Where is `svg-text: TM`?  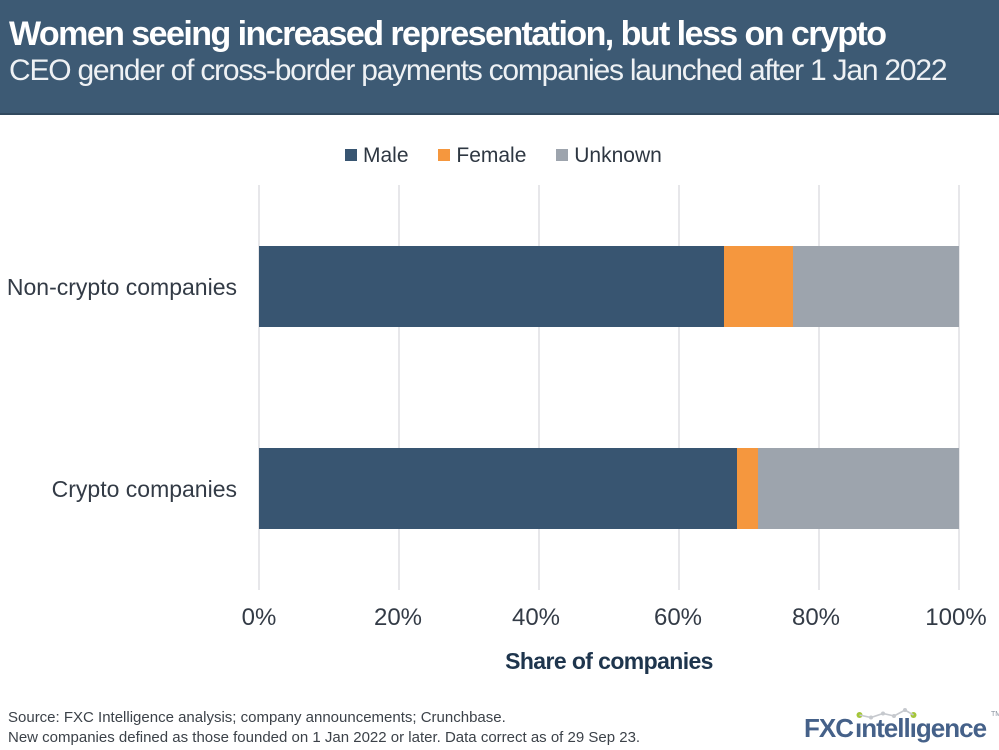
svg-text: TM is located at coordinates (995, 714).